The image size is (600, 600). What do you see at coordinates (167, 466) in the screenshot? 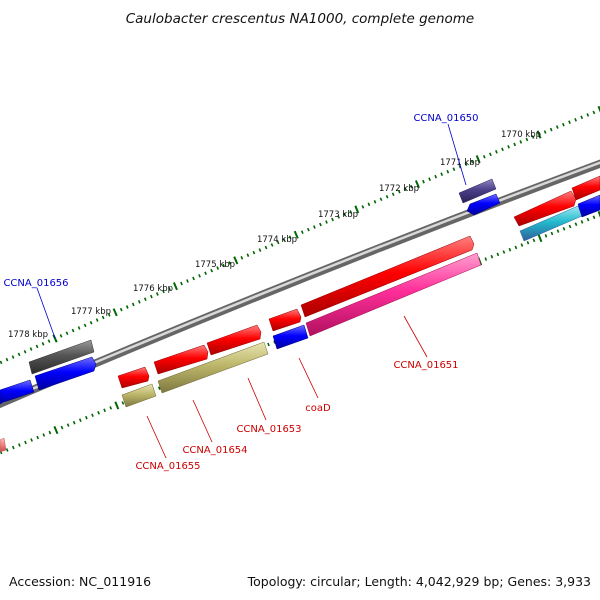
I see `gene-label: CCNA_01655` at bounding box center [167, 466].